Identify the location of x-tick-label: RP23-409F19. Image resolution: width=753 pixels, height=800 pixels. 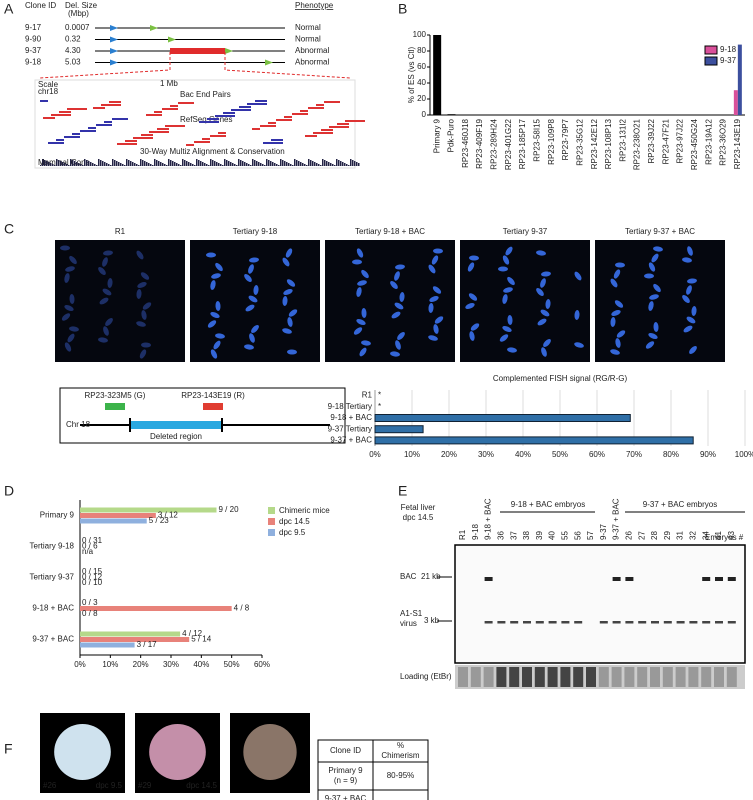
(479, 143).